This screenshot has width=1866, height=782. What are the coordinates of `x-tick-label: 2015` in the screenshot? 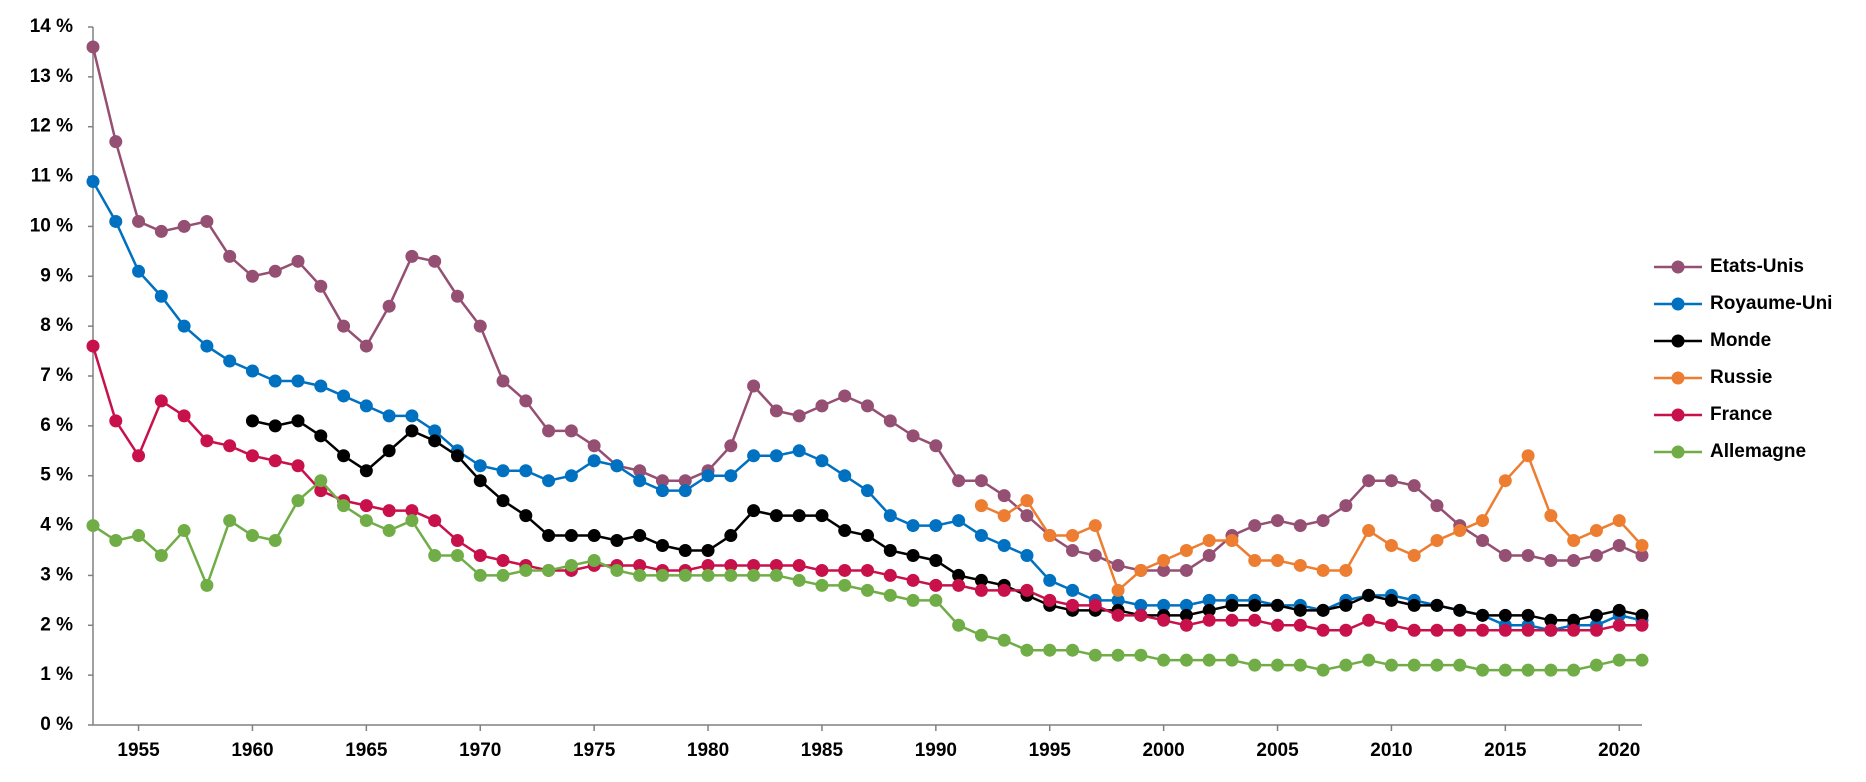 It's located at (1505, 750).